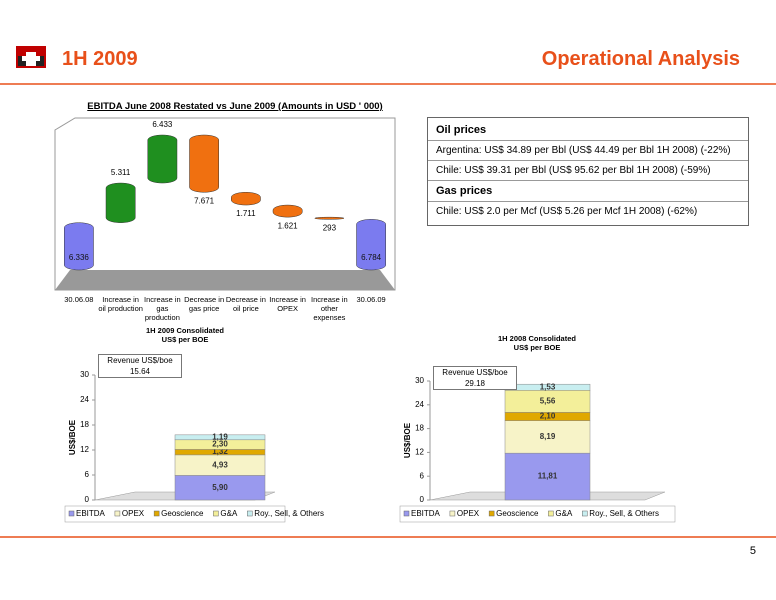  What do you see at coordinates (79, 299) in the screenshot?
I see `x-tick-label: 30.06.08` at bounding box center [79, 299].